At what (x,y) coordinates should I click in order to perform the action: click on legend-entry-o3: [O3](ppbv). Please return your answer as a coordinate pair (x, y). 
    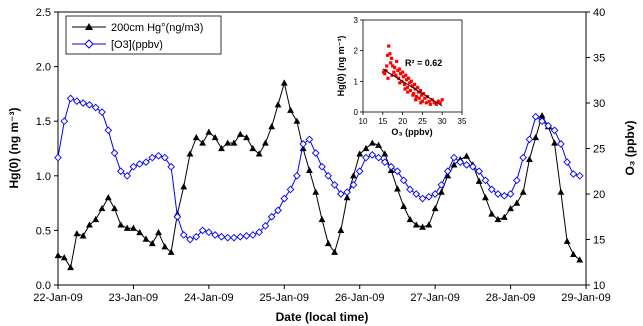
    Looking at the image, I should click on (117, 45).